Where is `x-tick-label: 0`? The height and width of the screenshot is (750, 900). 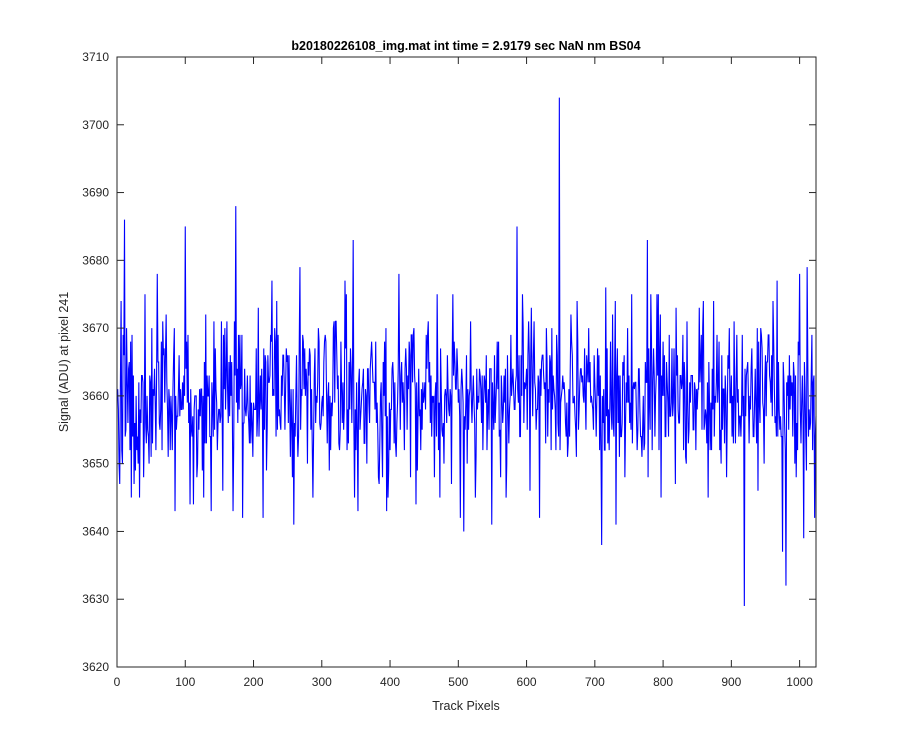 x-tick-label: 0 is located at coordinates (117, 682).